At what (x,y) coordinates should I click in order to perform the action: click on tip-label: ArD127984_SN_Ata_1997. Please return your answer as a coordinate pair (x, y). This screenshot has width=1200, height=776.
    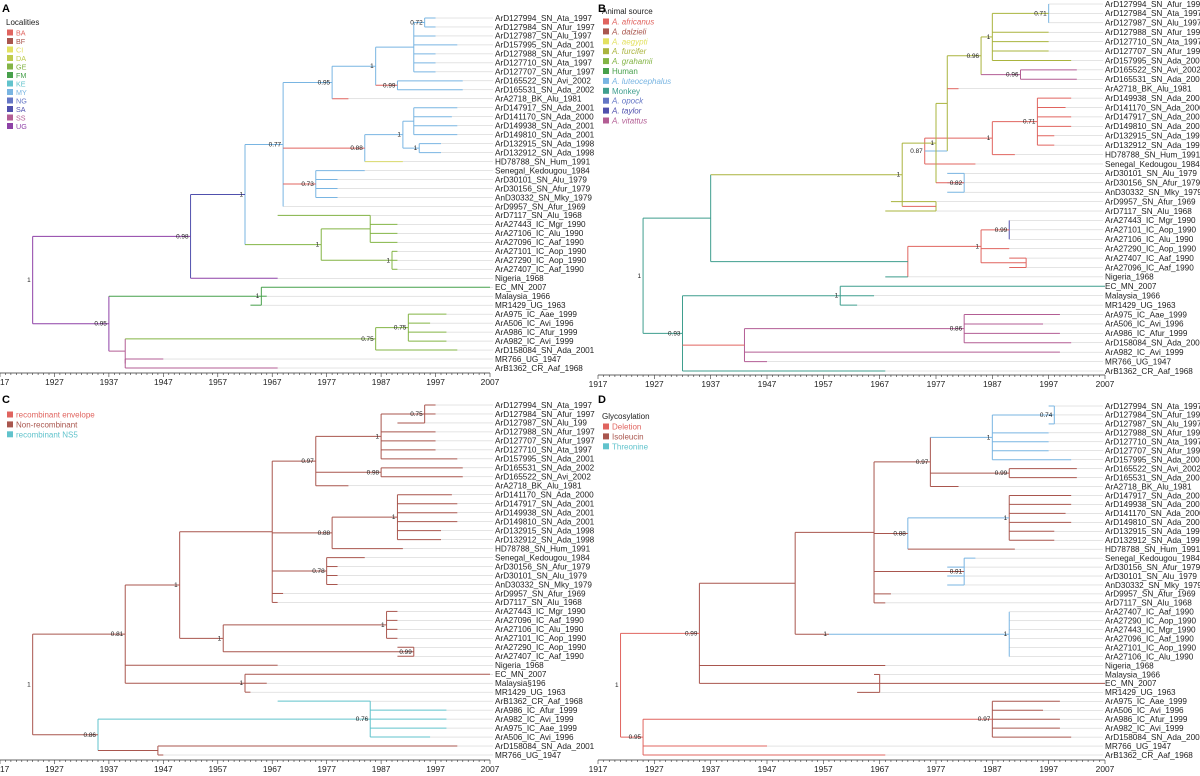
    Looking at the image, I should click on (1152, 13).